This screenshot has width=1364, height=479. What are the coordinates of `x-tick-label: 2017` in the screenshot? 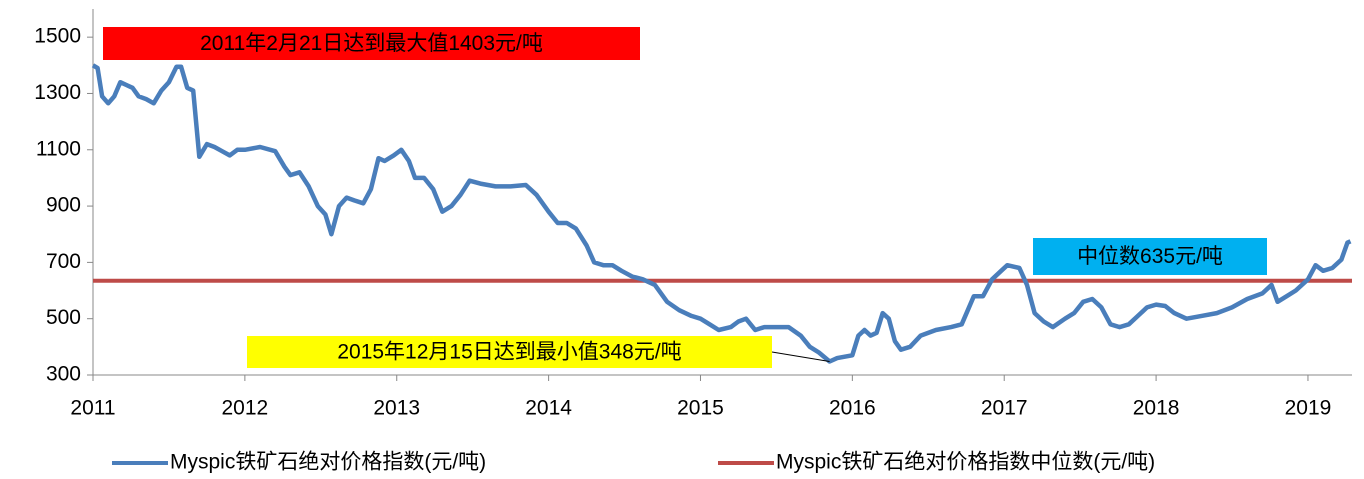 It's located at (1004, 408).